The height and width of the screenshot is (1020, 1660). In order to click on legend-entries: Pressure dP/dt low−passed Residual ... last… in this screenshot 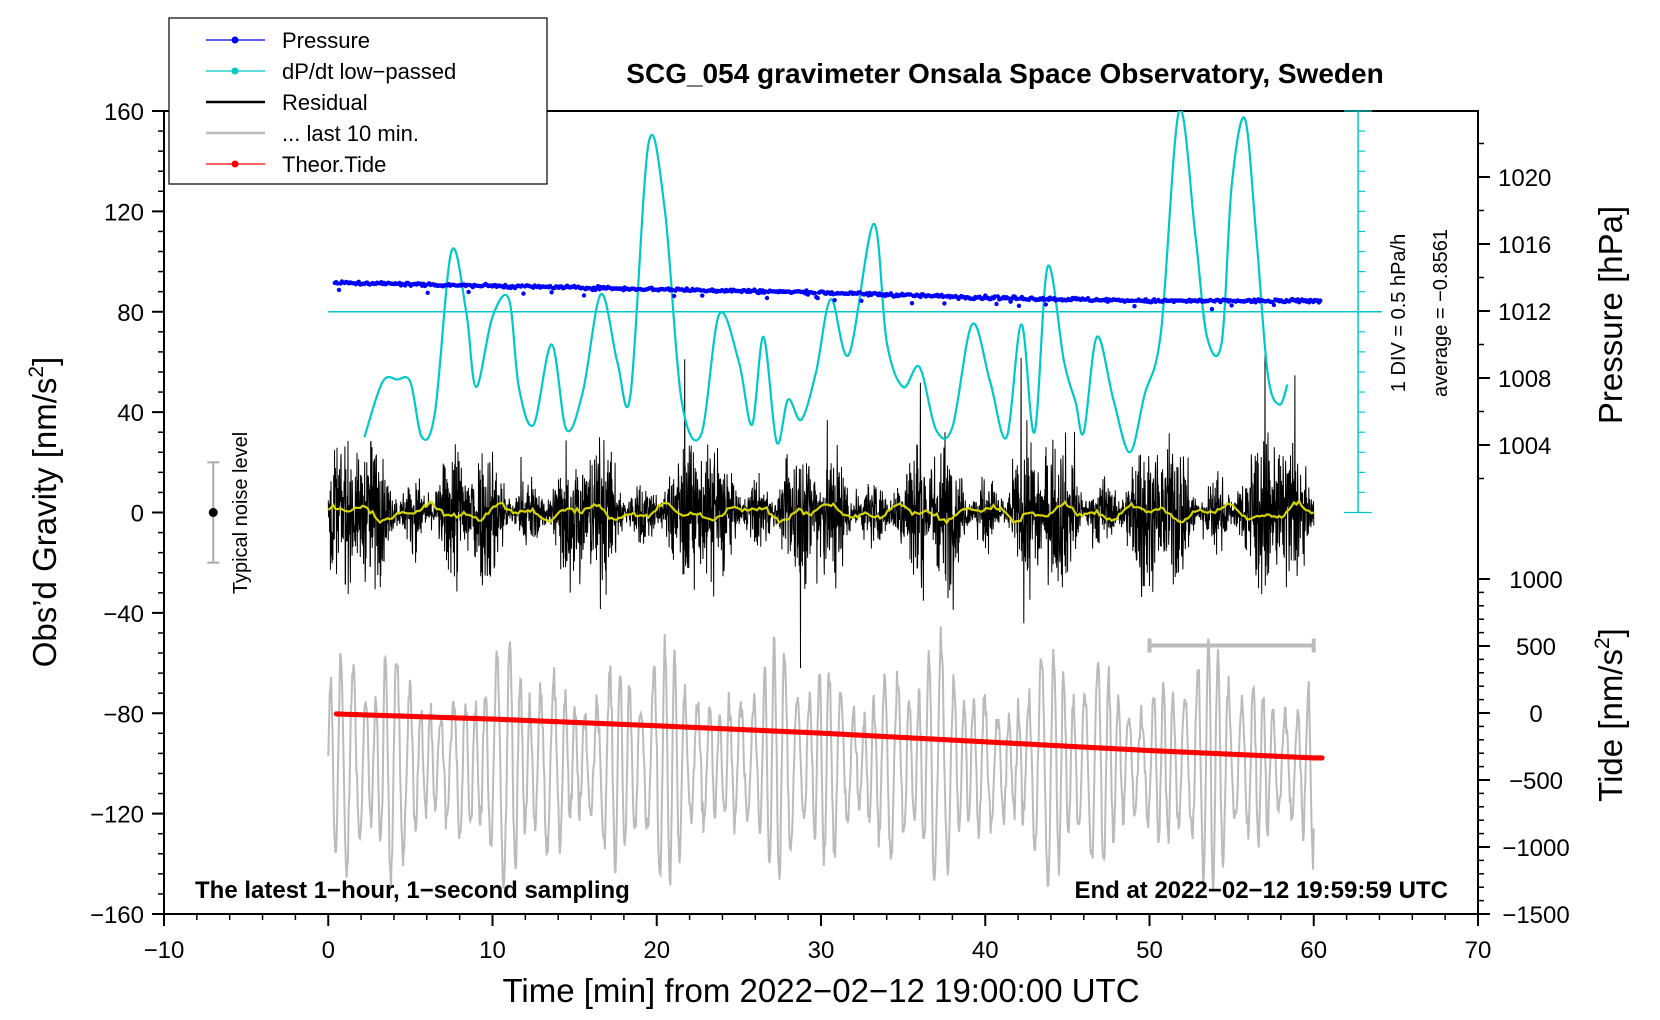, I will do `click(331, 102)`.